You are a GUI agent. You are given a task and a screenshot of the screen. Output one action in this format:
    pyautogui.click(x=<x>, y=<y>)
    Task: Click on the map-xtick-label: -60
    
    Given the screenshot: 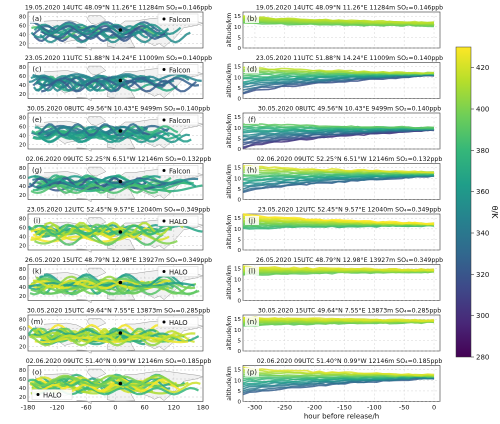 What is the action you would take?
    pyautogui.click(x=86, y=408)
    